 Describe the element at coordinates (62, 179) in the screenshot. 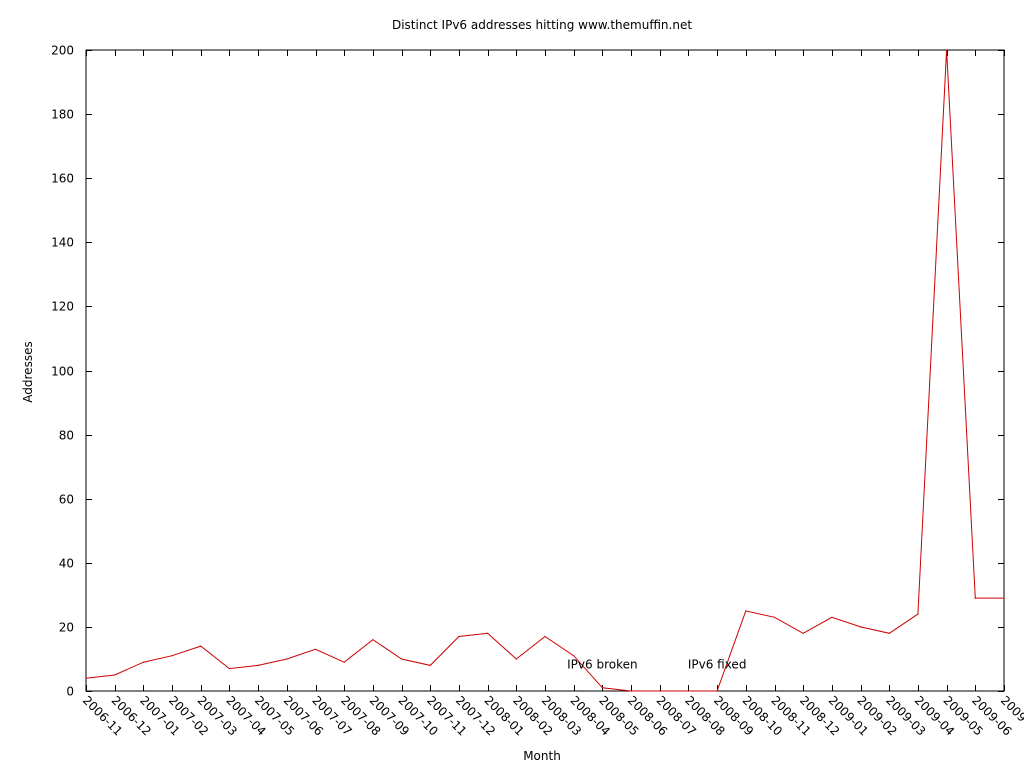

I see `y-tick-label: 160` at that location.